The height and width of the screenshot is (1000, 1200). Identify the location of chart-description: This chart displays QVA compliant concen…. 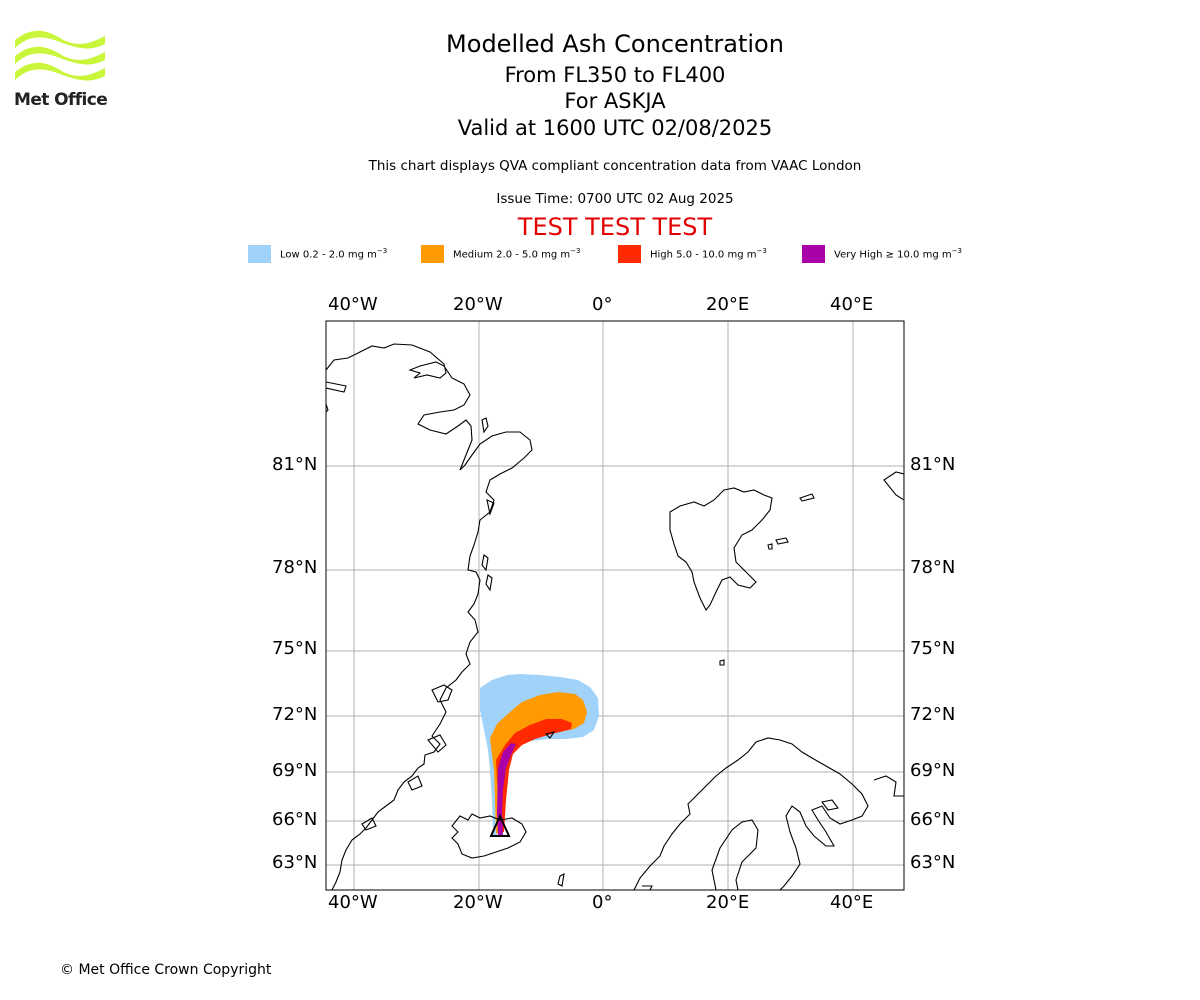
(615, 166).